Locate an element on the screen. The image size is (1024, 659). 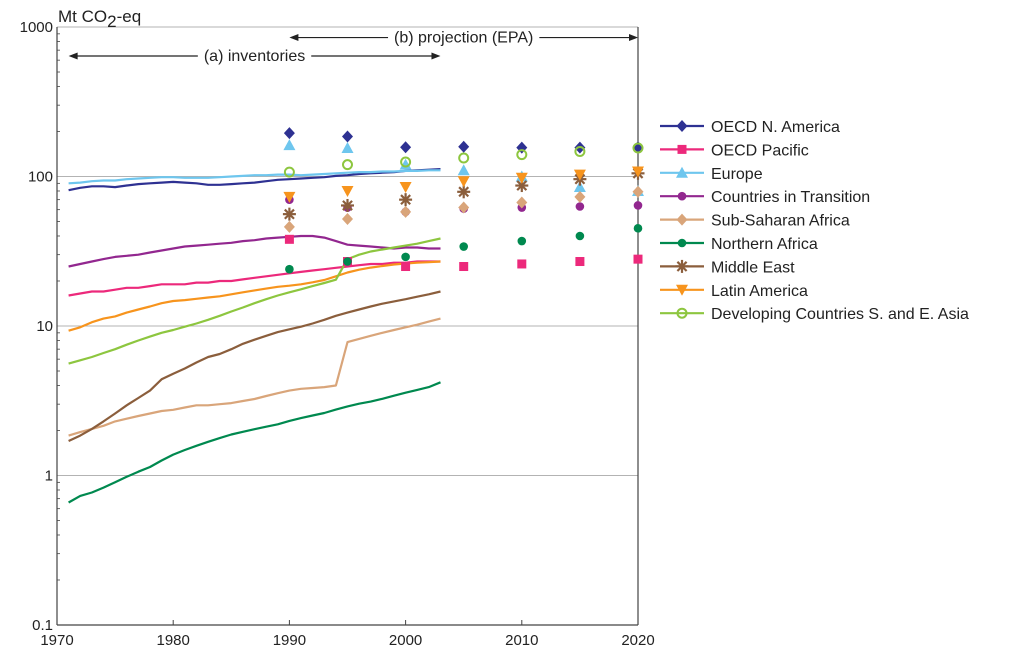
legend-label: Northern Africa is located at coordinates (764, 244).